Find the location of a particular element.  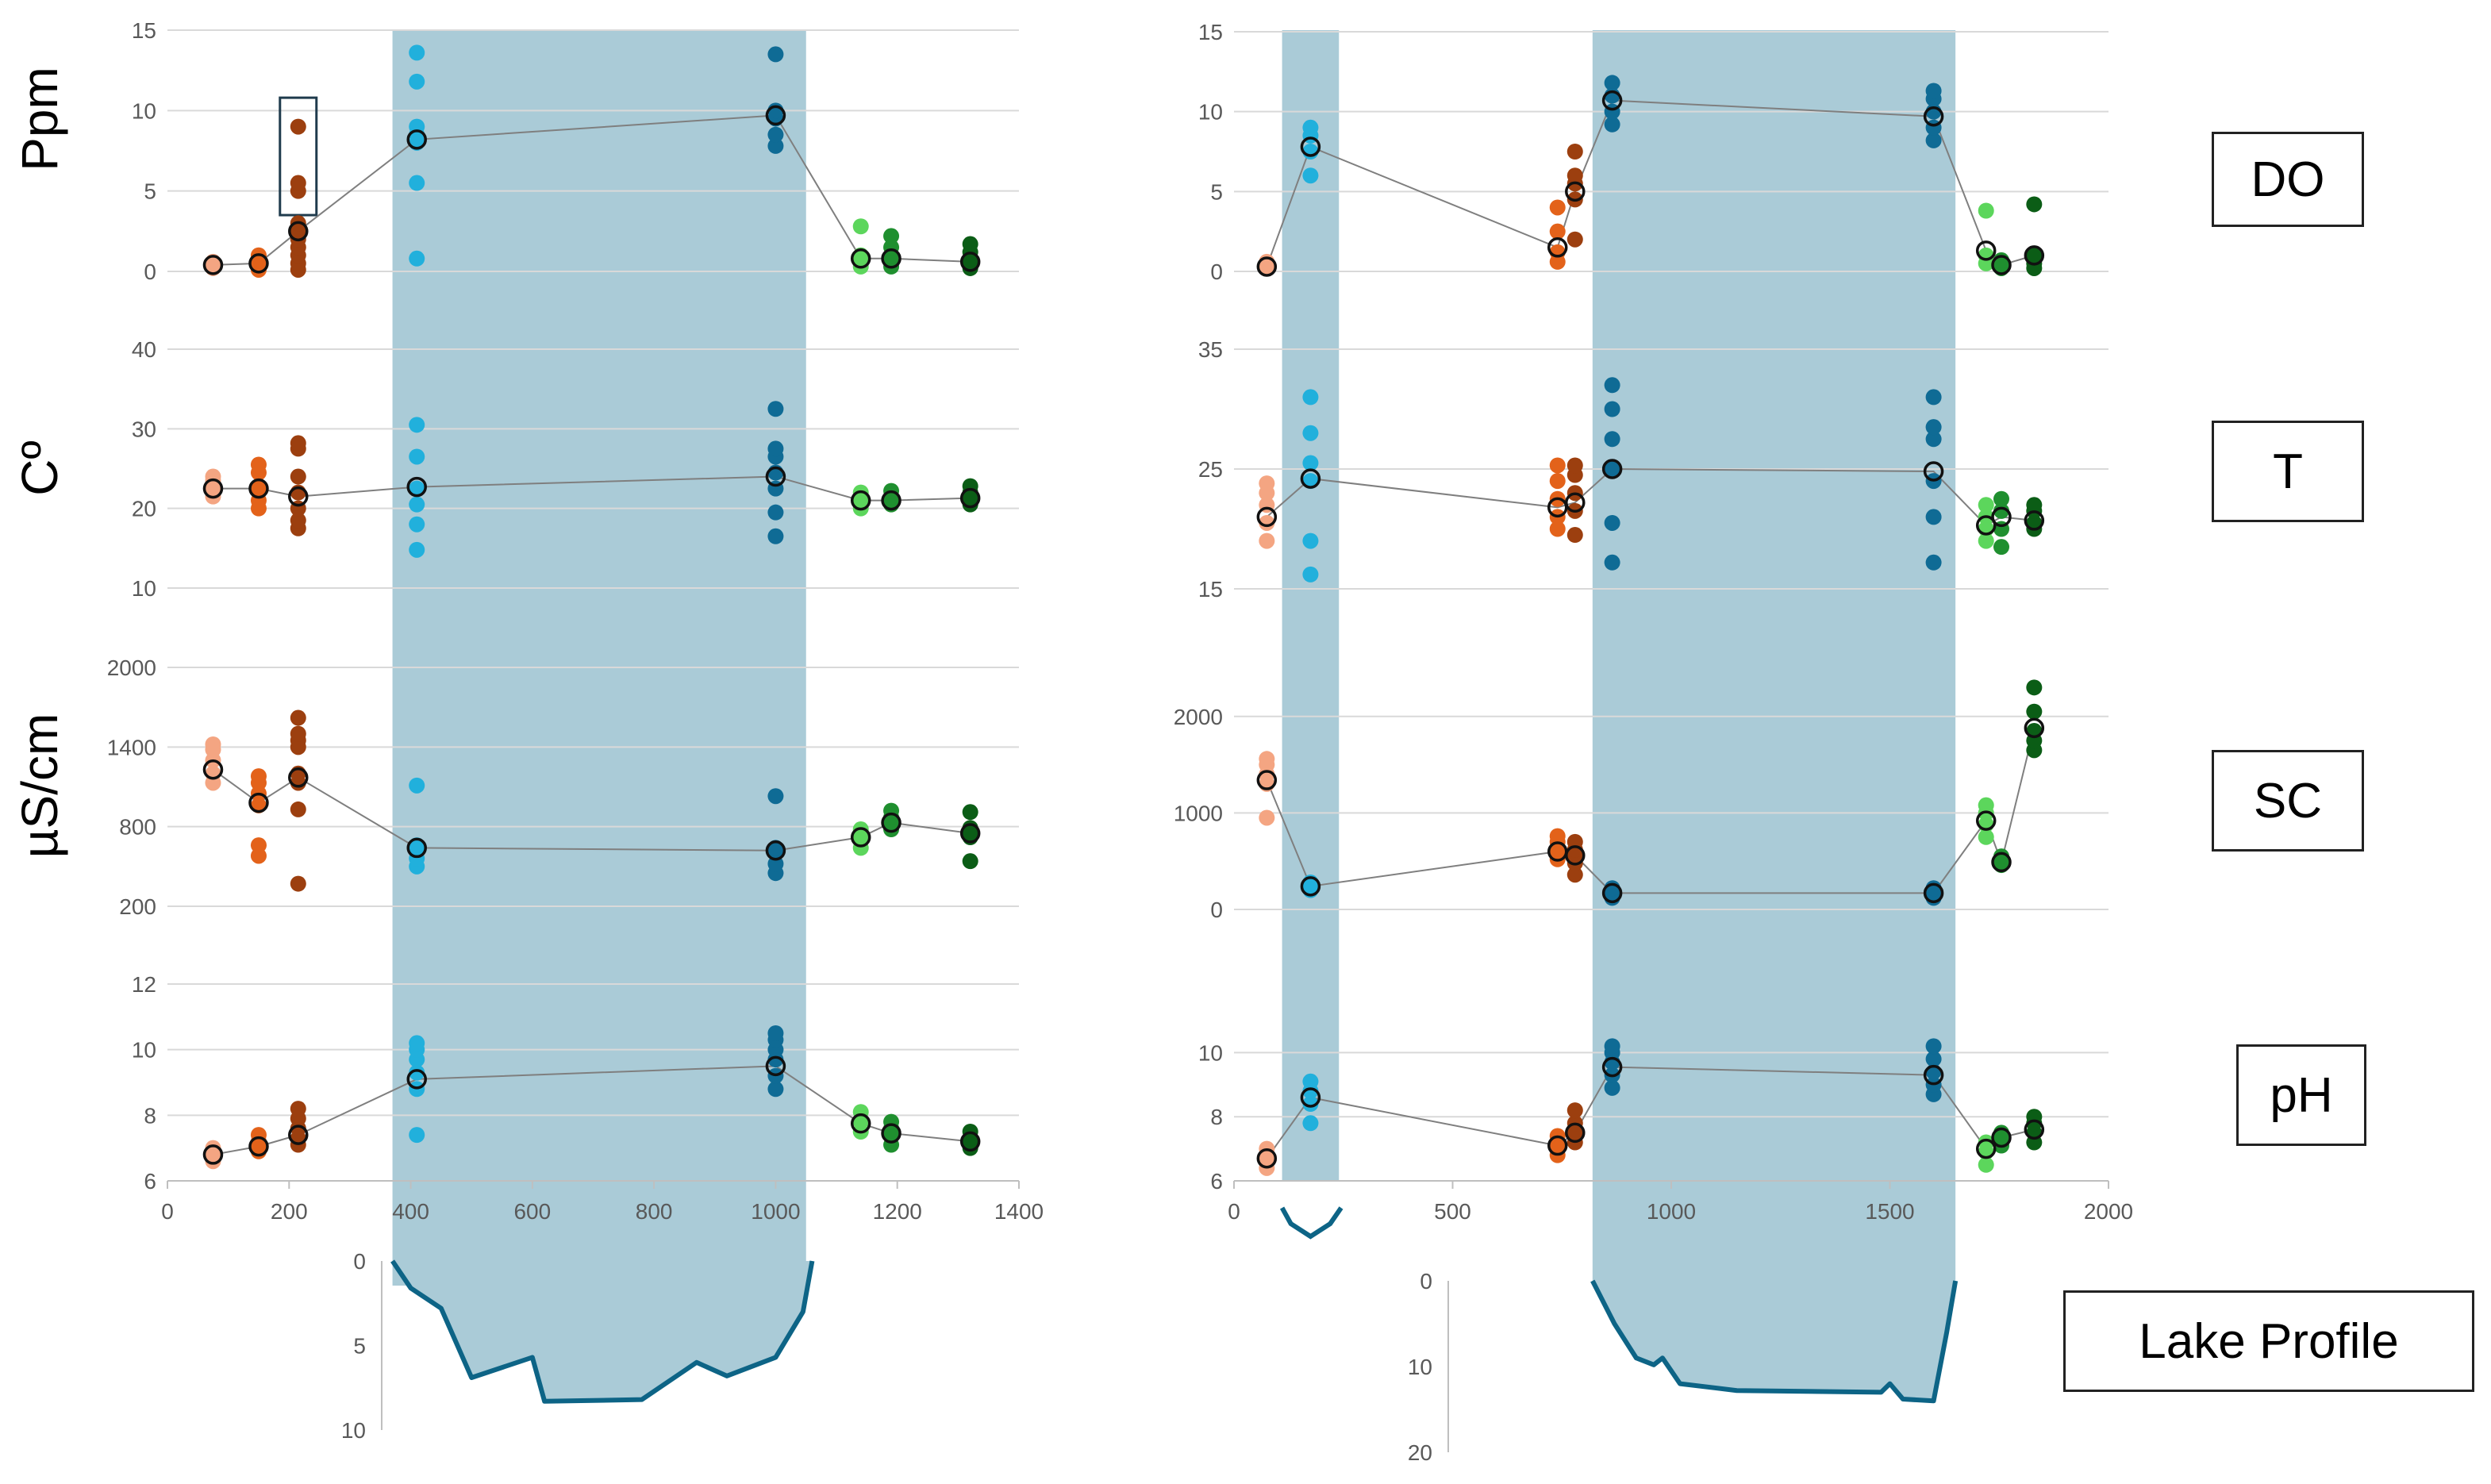

y-tick-label: 30 is located at coordinates (144, 429).